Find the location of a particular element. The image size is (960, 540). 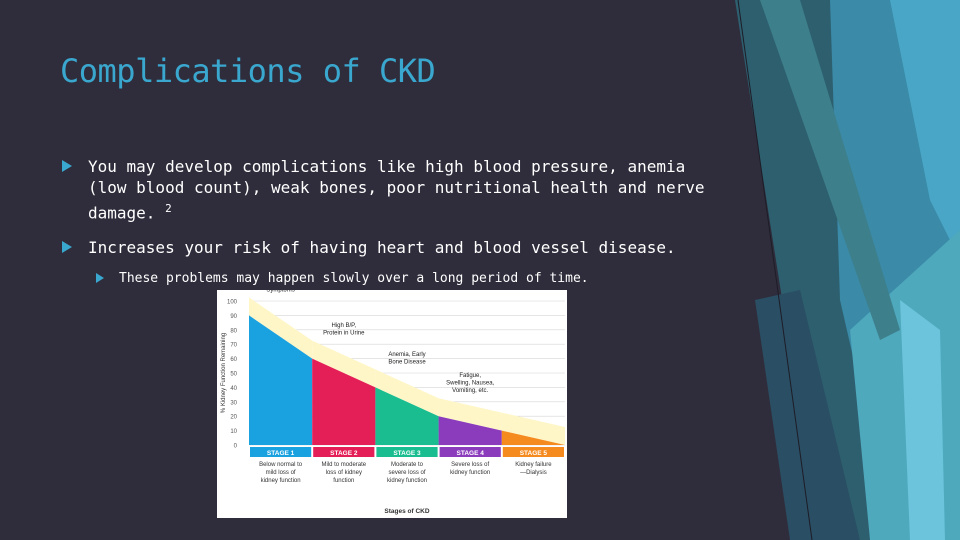

symptom-label: Protein in Urine is located at coordinates (344, 334).